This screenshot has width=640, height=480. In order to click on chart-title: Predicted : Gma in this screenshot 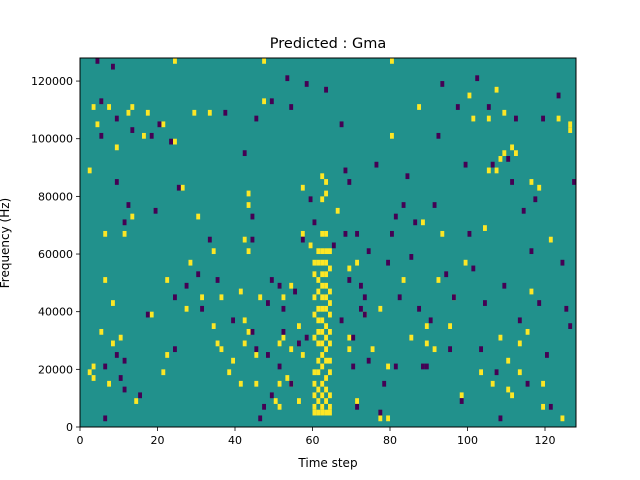, I will do `click(328, 44)`.